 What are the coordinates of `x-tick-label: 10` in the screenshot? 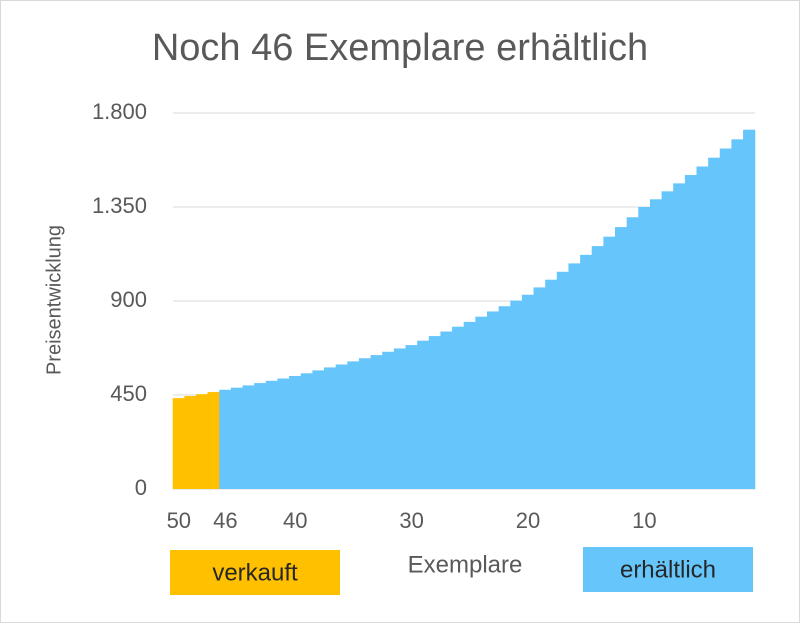 It's located at (644, 520).